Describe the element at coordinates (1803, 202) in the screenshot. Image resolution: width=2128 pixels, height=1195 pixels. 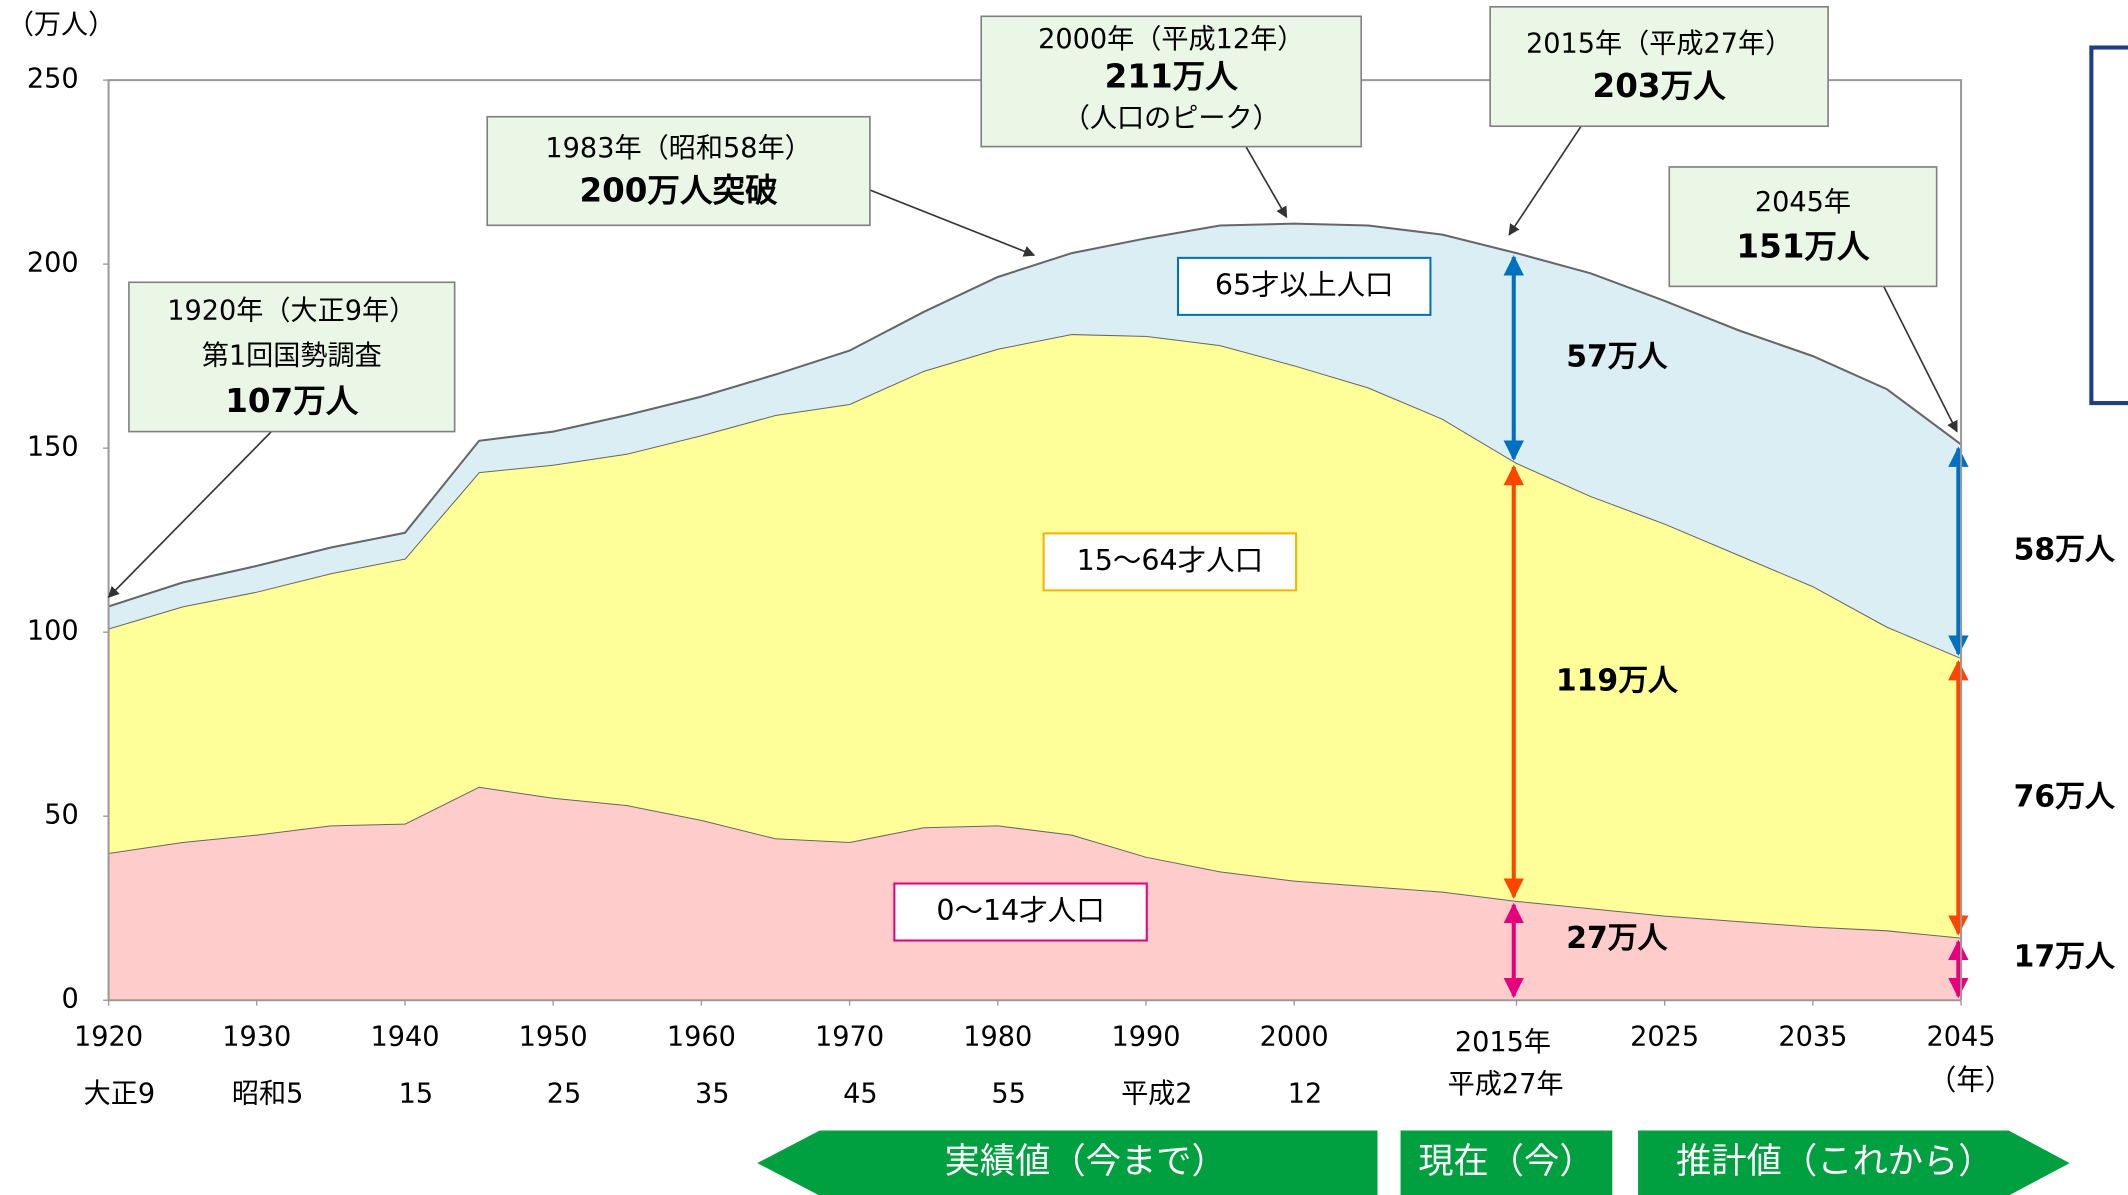
I see `annotation-text: 2045年` at that location.